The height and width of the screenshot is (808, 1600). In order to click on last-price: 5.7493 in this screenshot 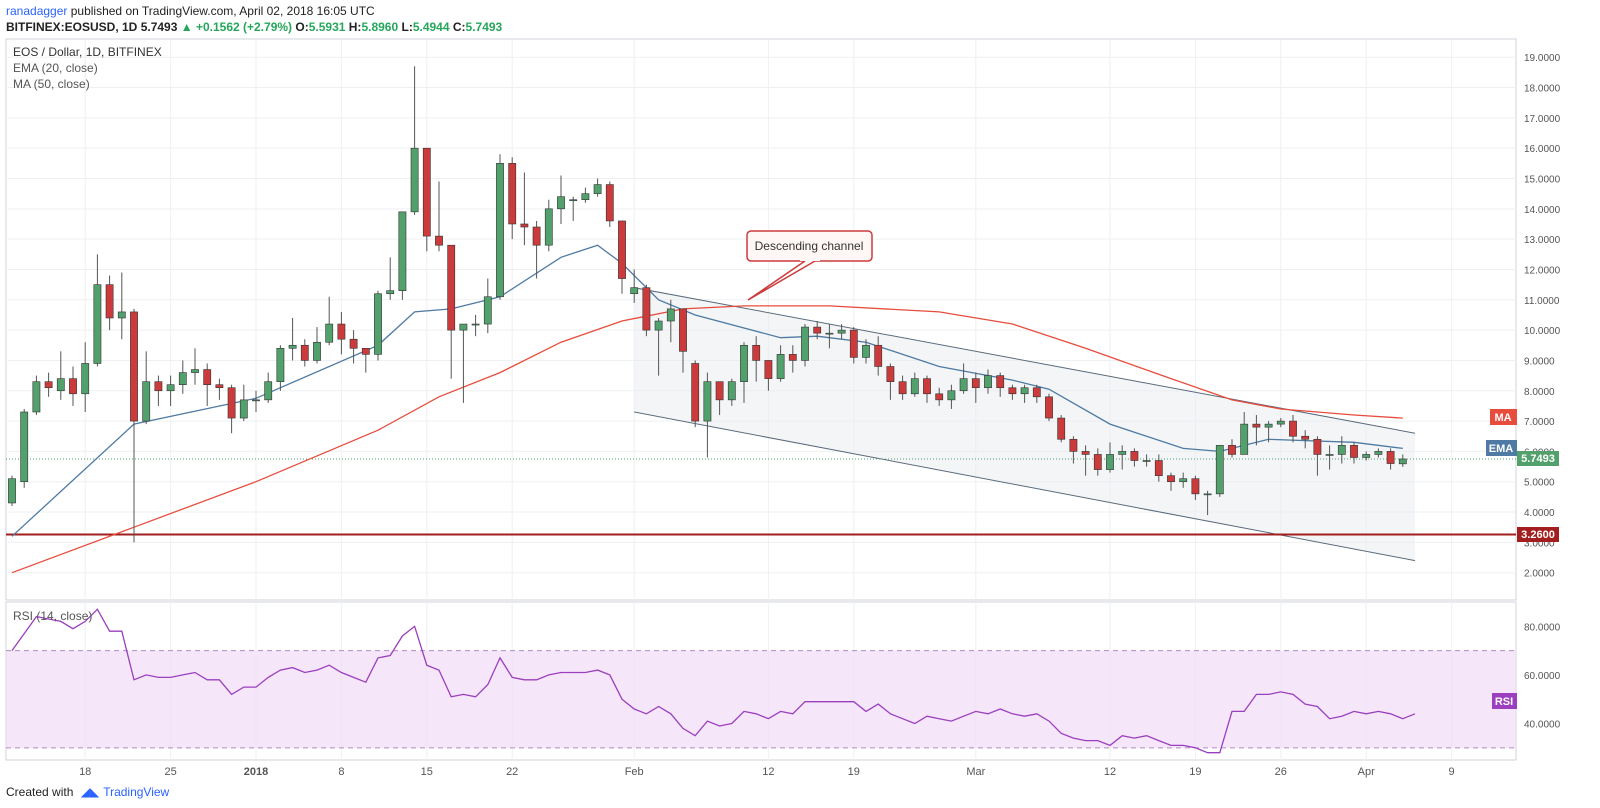, I will do `click(159, 27)`.